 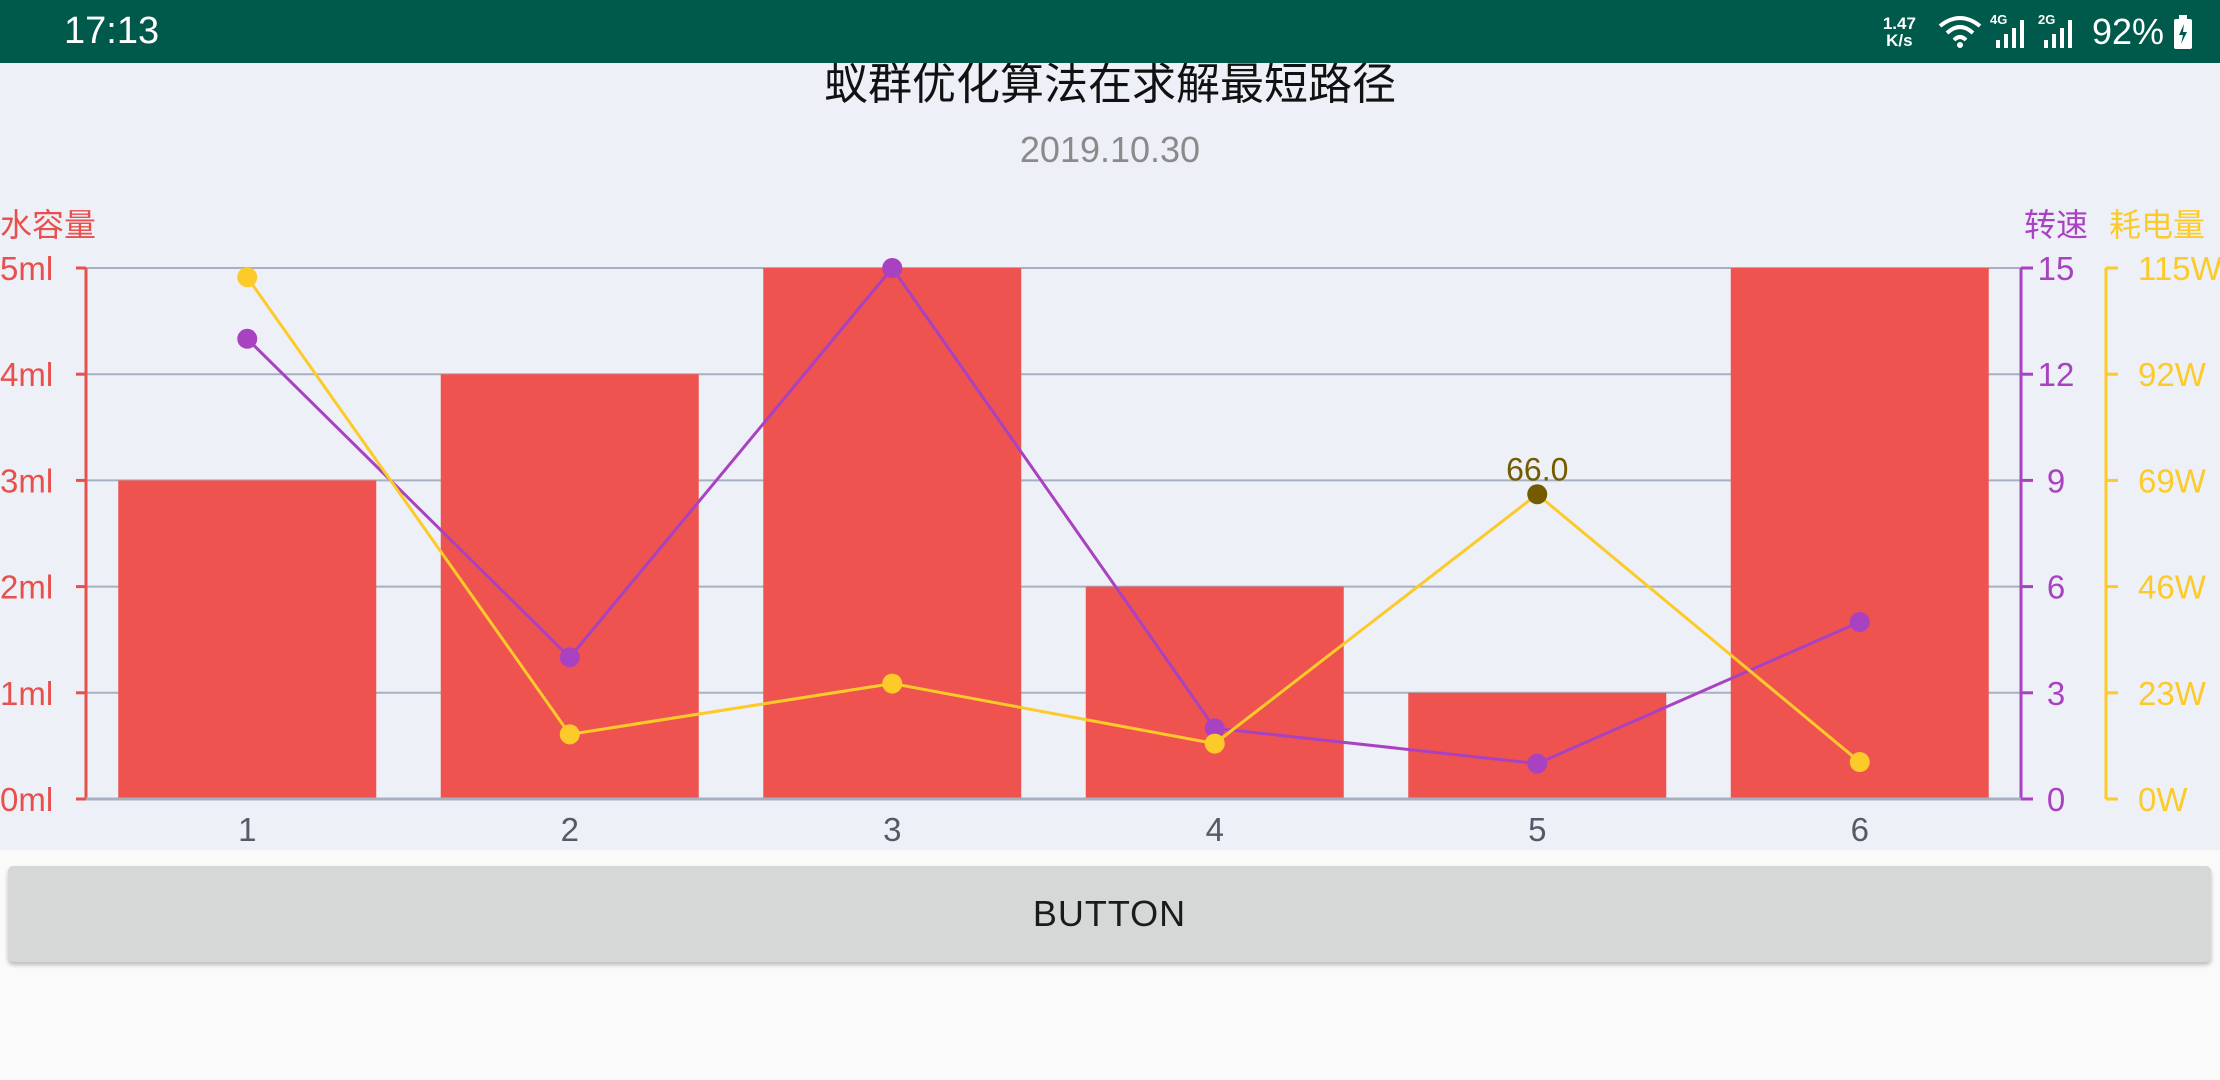 I want to click on right-axis-2-tick-label: 23W, so click(x=2172, y=693).